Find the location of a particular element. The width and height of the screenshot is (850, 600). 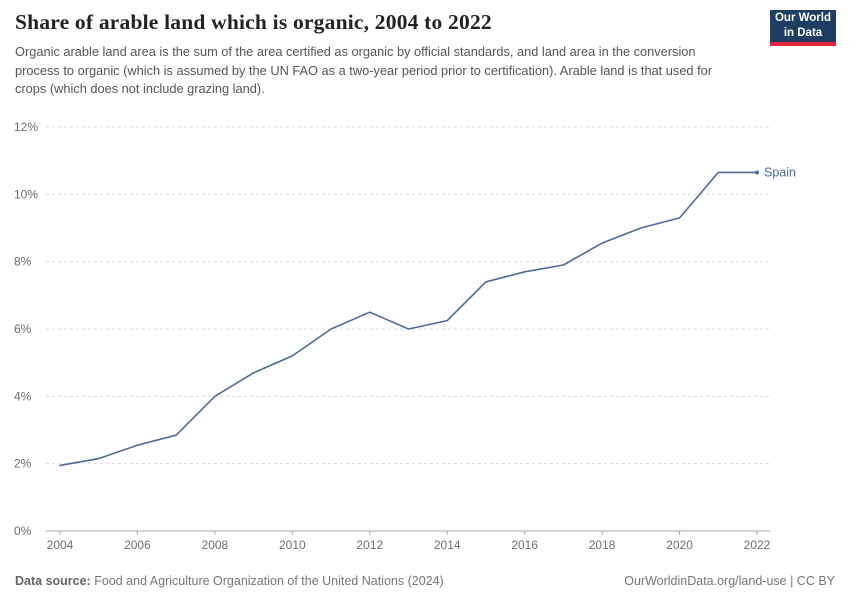

y-tick-label: 10% is located at coordinates (26, 194).